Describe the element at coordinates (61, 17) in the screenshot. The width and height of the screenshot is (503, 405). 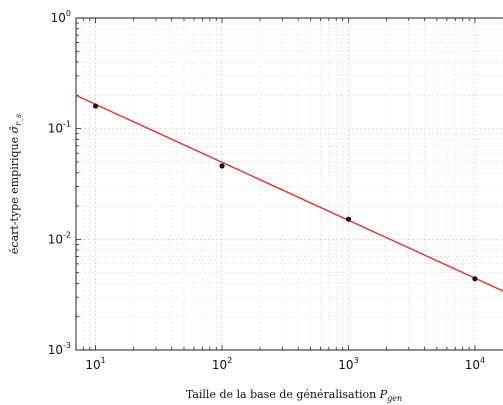
I see `y-tick-label: 10⁰` at that location.